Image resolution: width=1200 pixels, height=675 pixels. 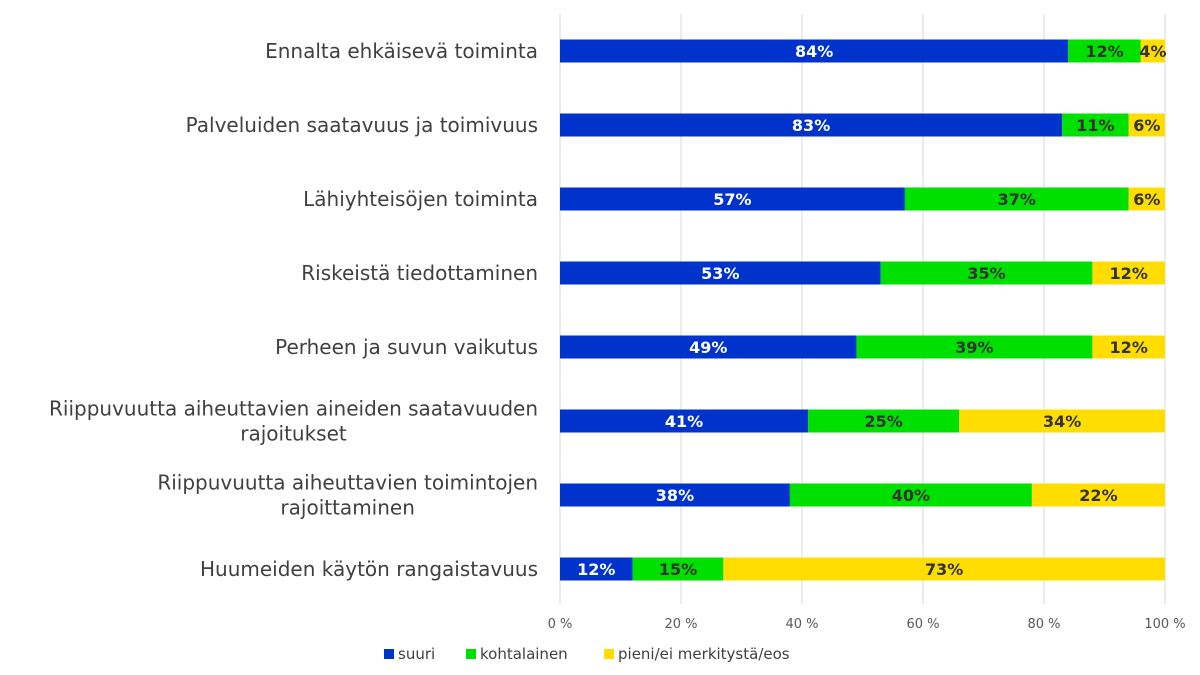 I want to click on legend-label: pieni/ei merkitystä/eos, so click(x=704, y=654).